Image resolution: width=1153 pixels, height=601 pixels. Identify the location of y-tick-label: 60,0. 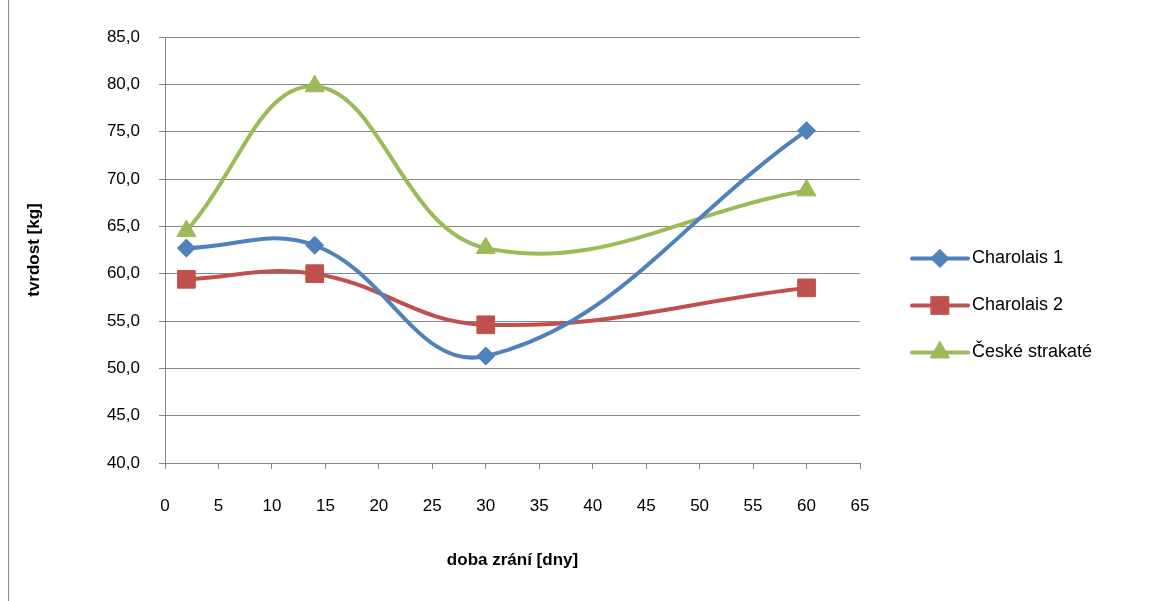
(123, 273).